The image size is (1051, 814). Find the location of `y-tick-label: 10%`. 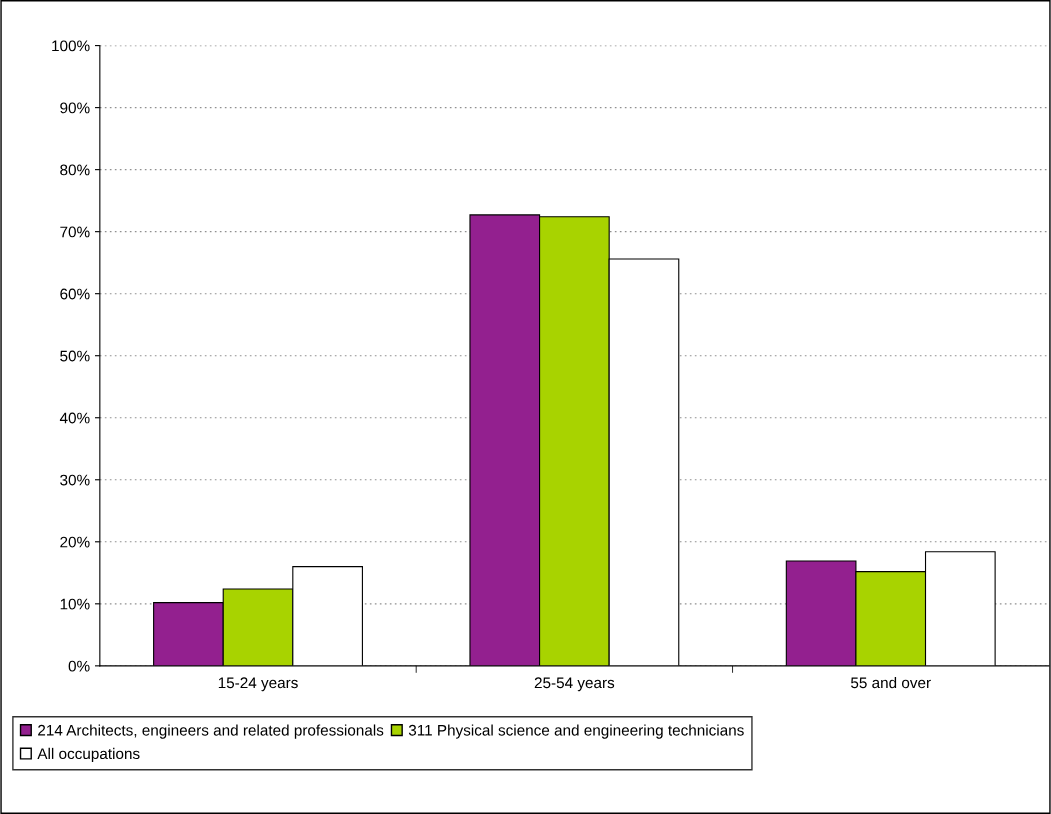

y-tick-label: 10% is located at coordinates (75, 604).